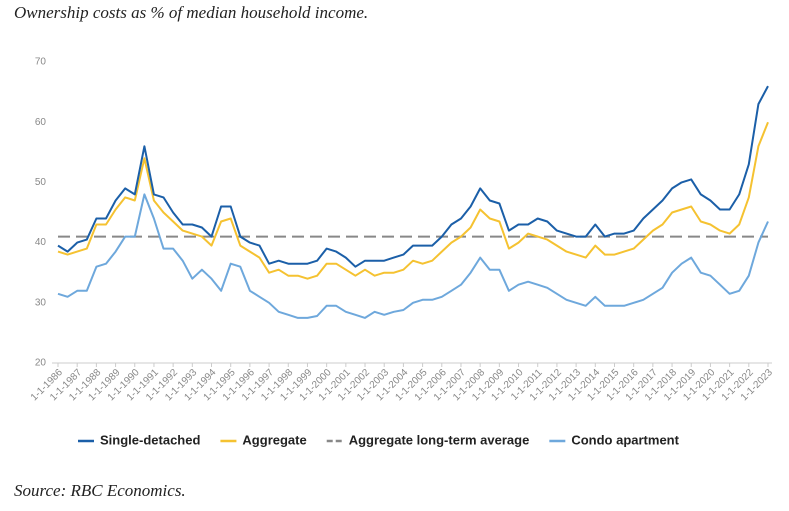 This screenshot has height=511, width=789. Describe the element at coordinates (41, 182) in the screenshot. I see `y-tick-label: 50` at that location.